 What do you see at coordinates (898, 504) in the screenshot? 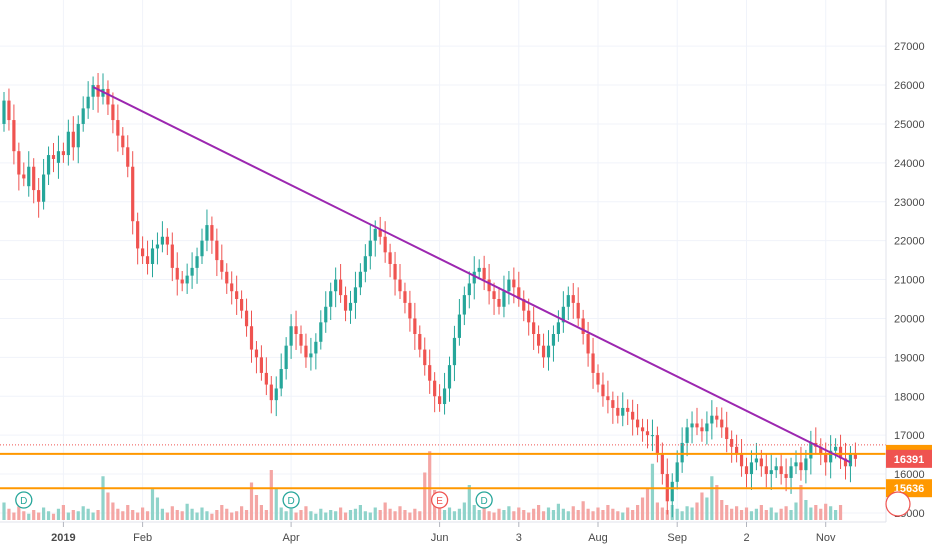
I see `scroll-to-realtime-icon` at bounding box center [898, 504].